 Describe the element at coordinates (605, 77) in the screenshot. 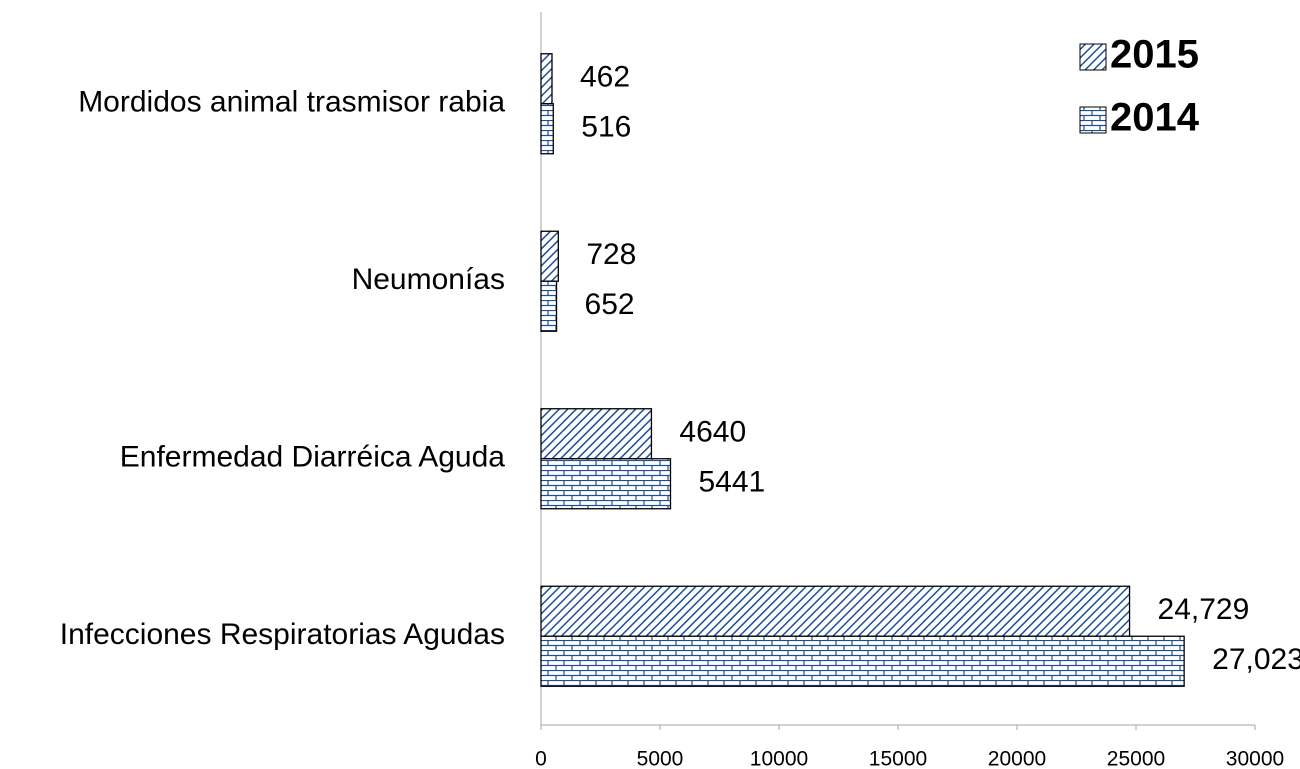

I see `value-label: 462` at that location.